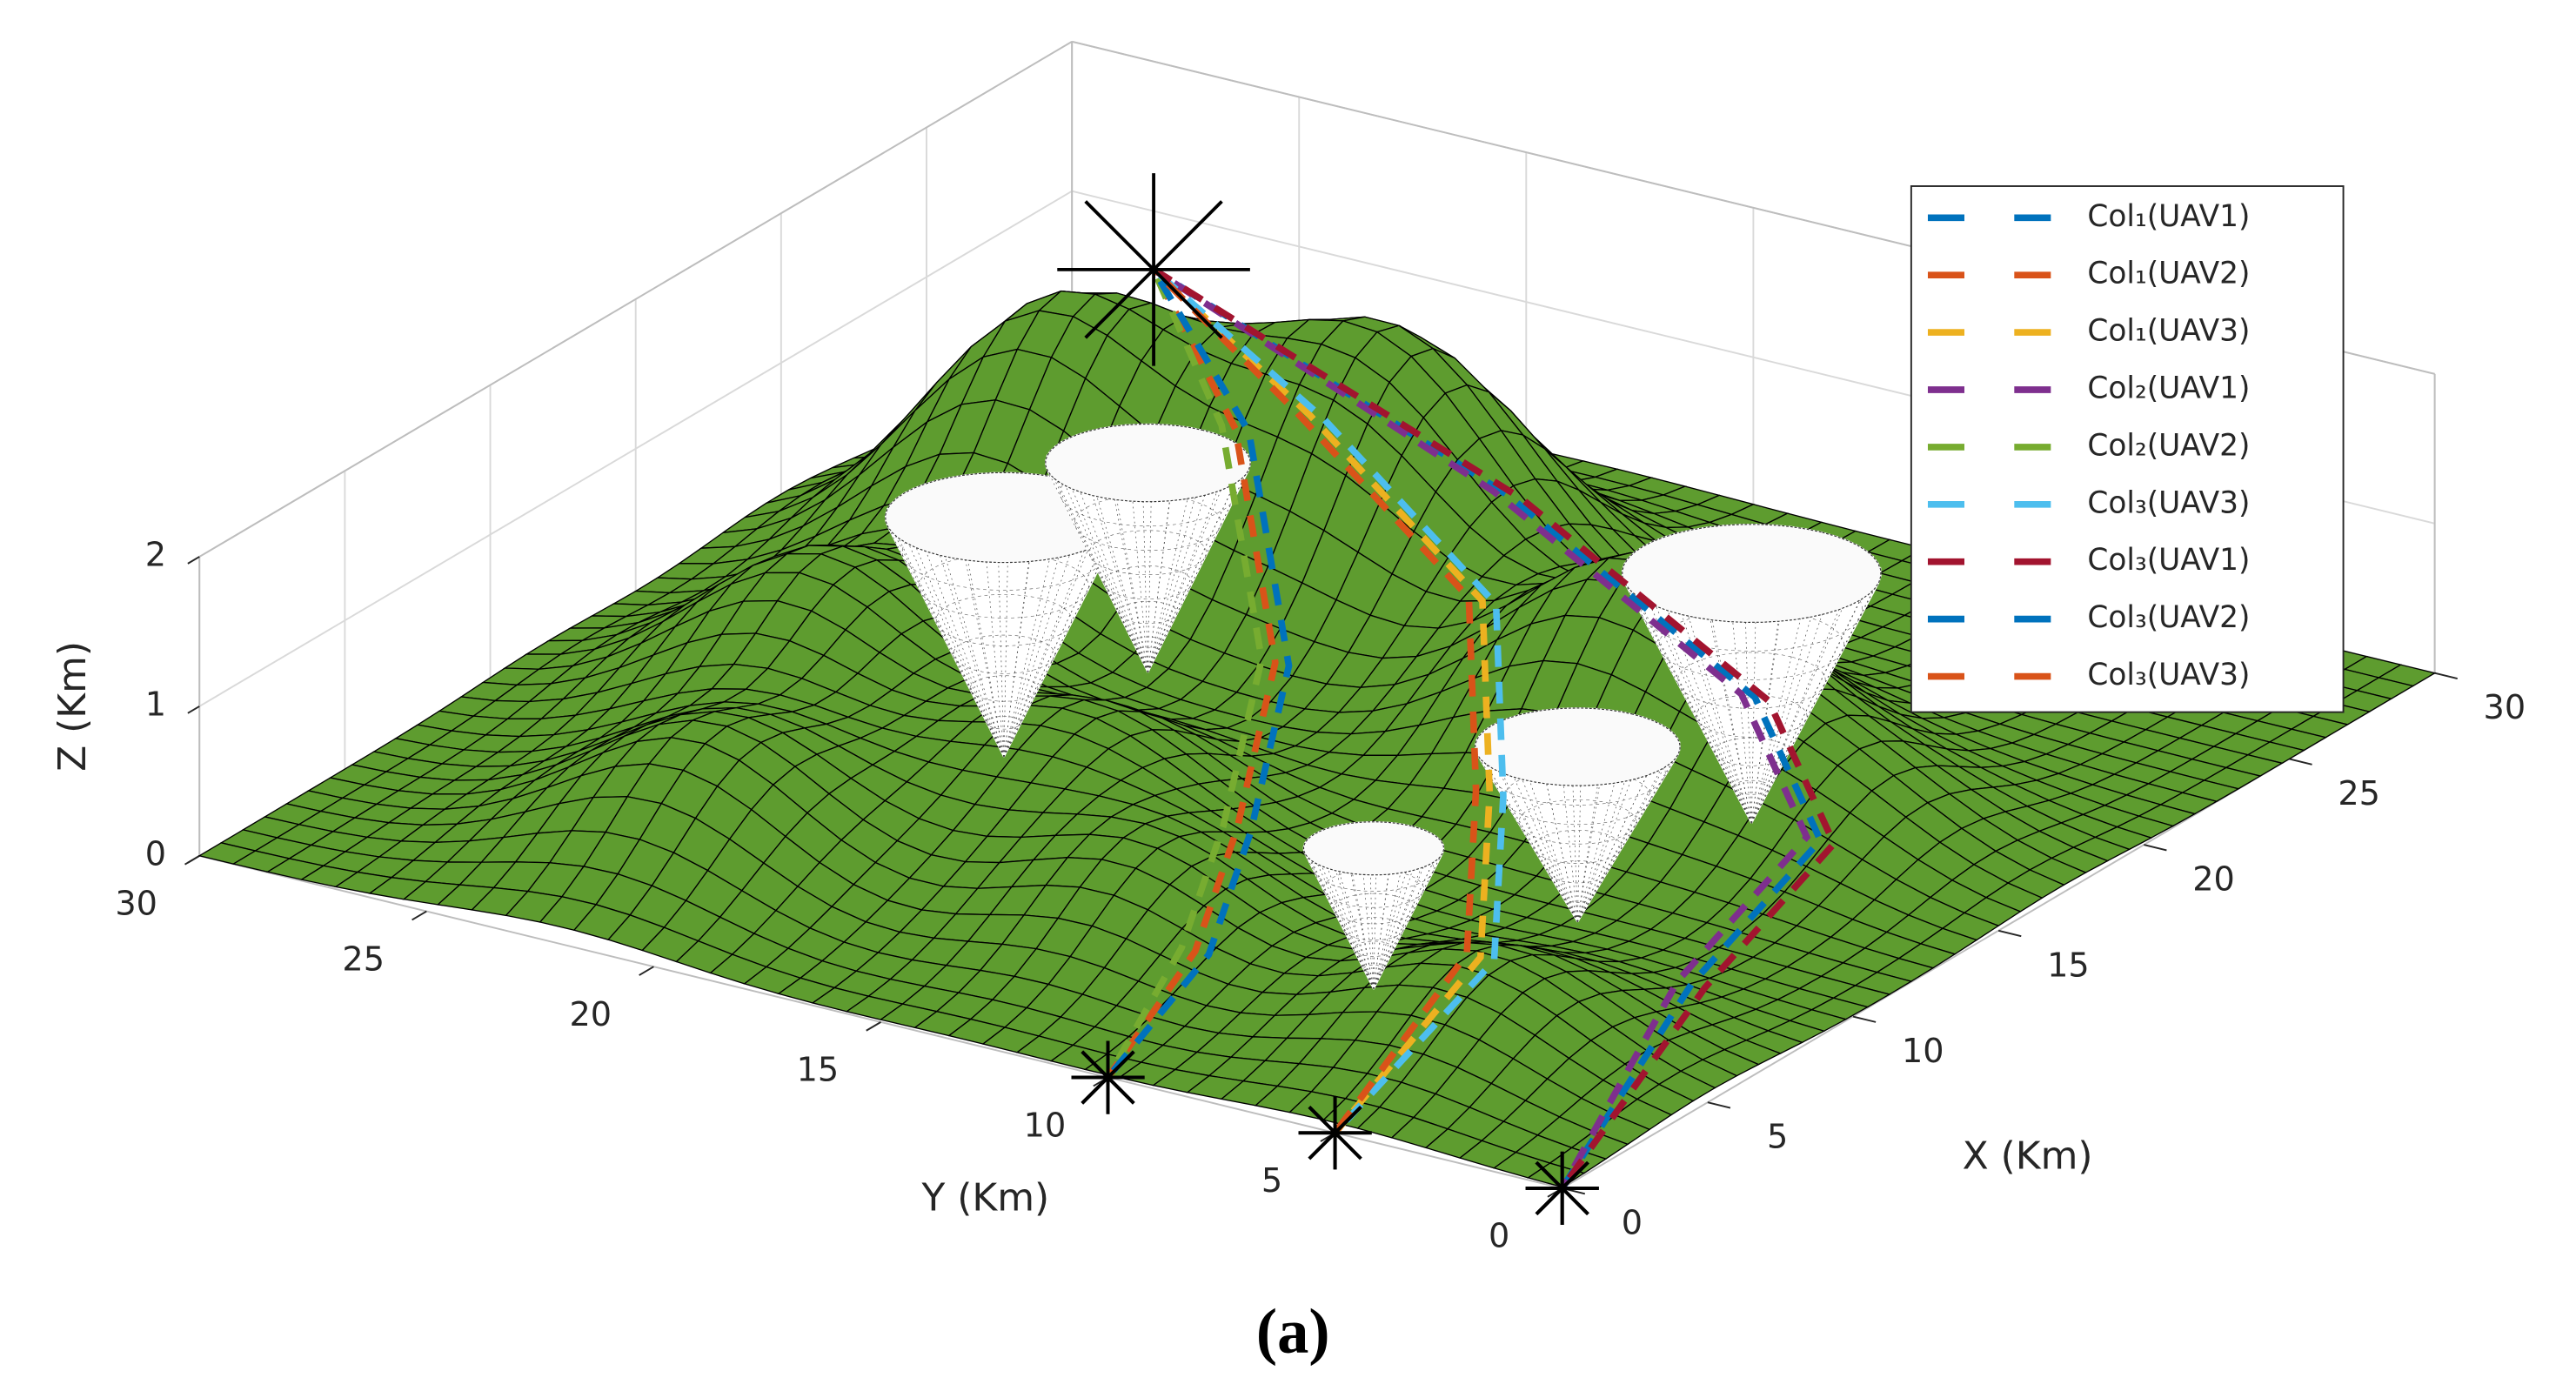 The image size is (2576, 1391). I want to click on y-tick-label: 25, so click(363, 959).